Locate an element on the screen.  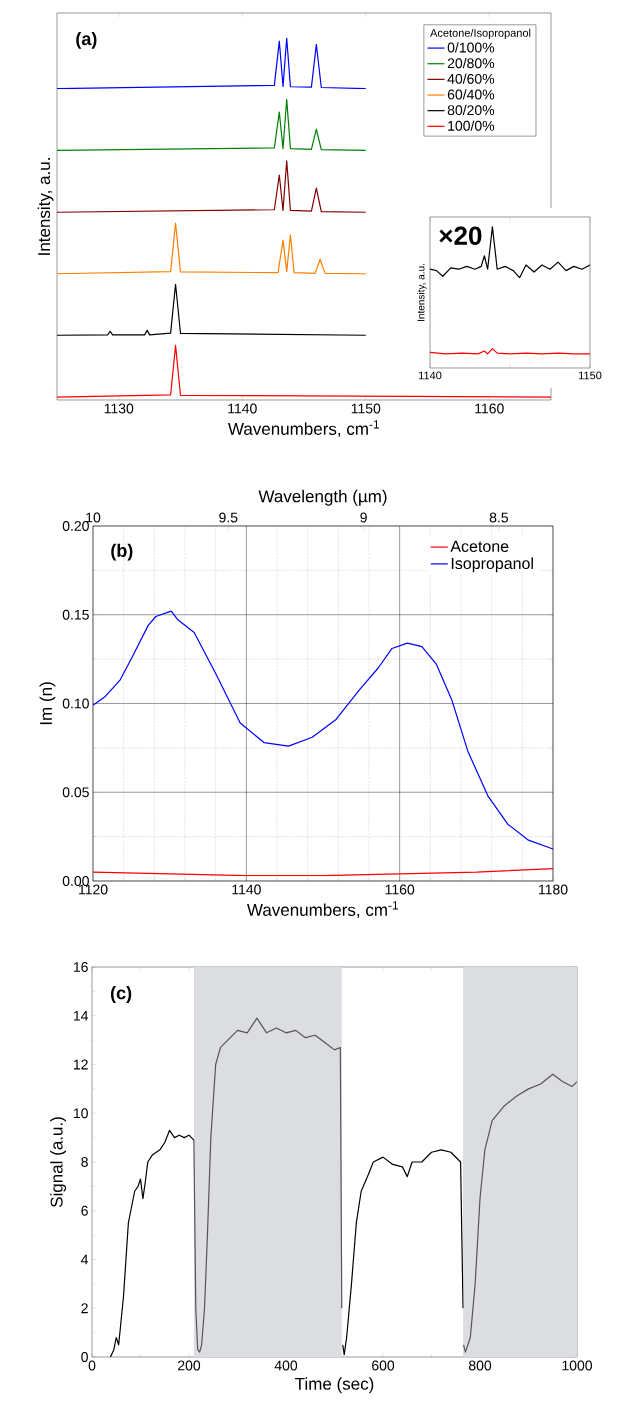
y-tick-label: 6 is located at coordinates (84, 1210).